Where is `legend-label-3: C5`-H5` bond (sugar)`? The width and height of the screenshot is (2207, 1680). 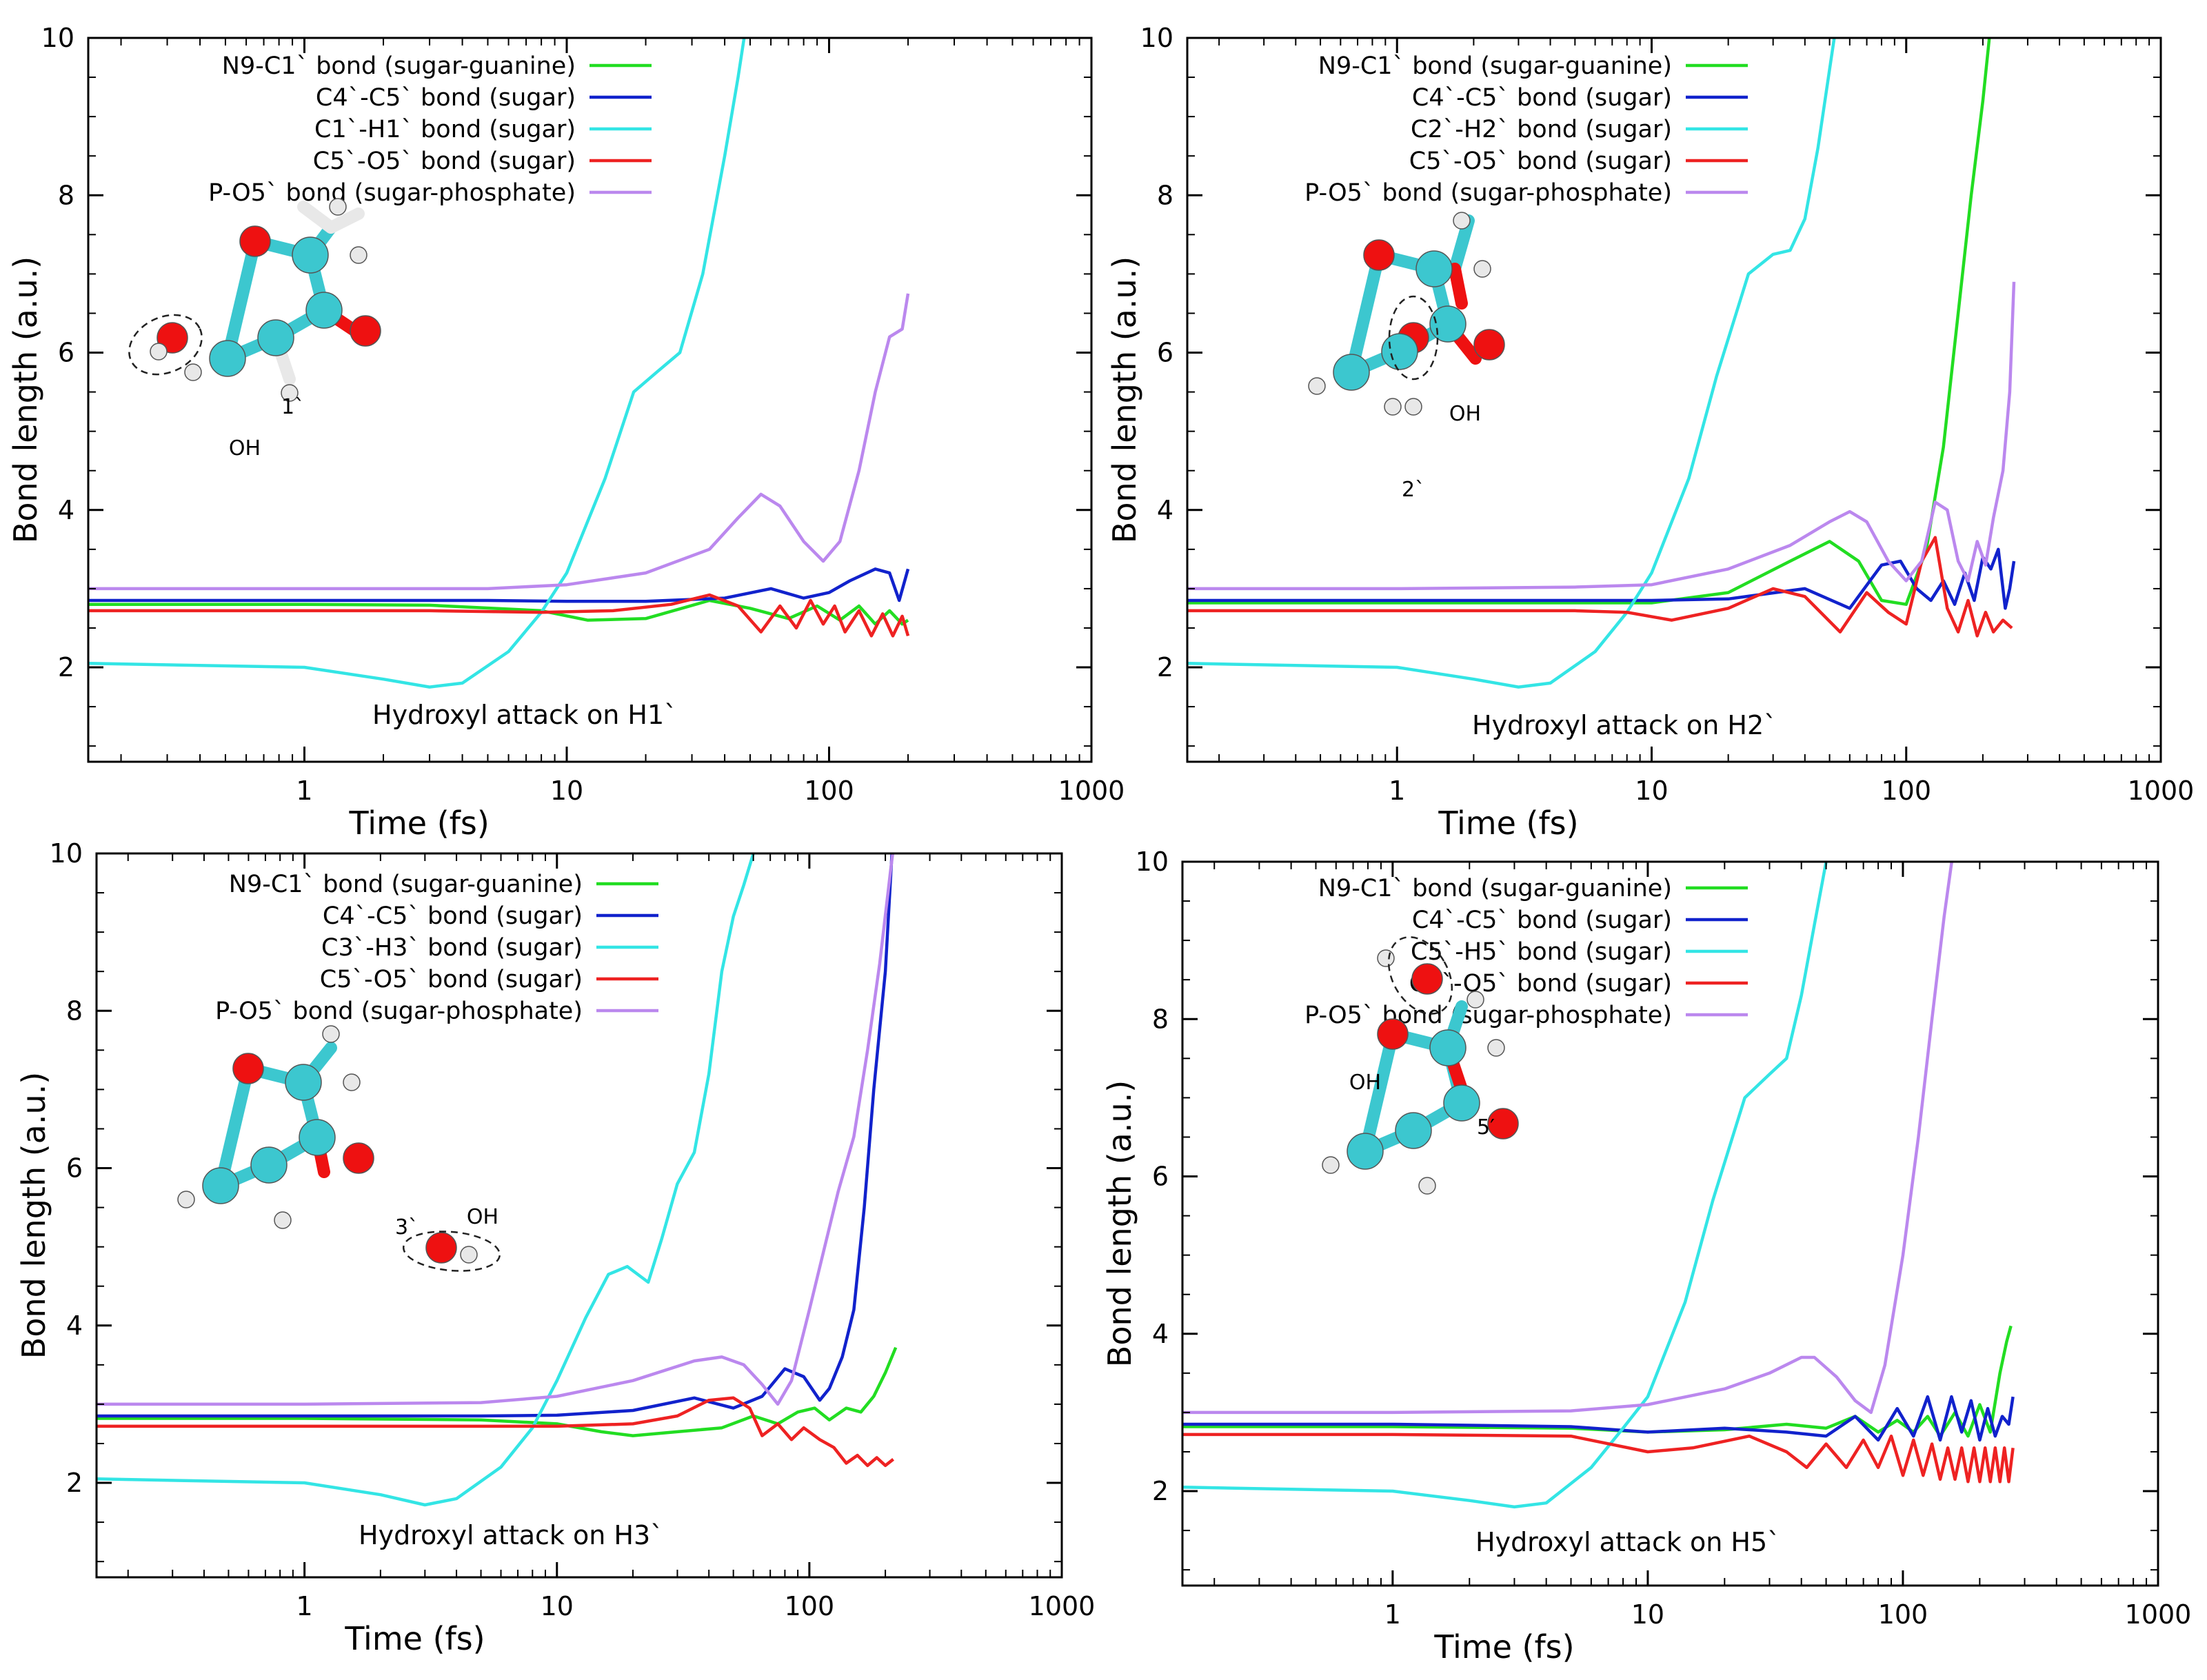 legend-label-3: C5`-H5` bond (sugar) is located at coordinates (1542, 952).